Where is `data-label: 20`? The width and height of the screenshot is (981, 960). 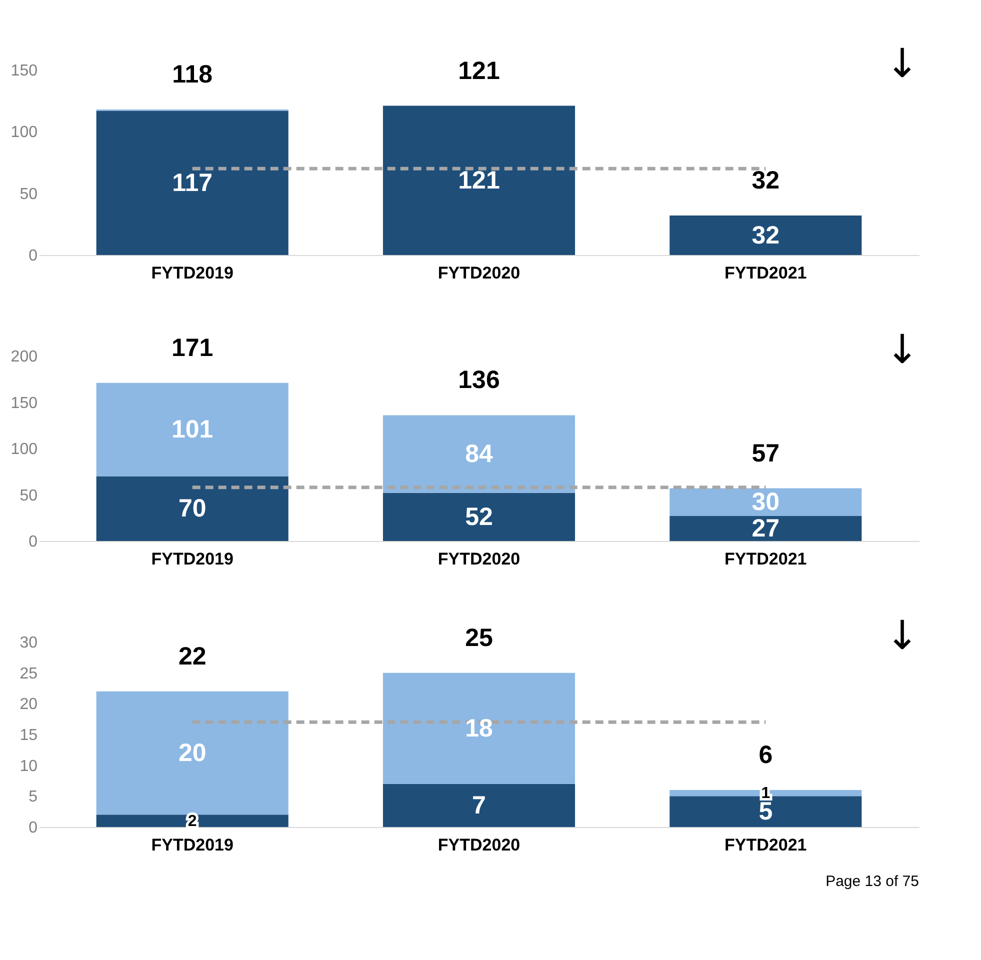 data-label: 20 is located at coordinates (192, 753).